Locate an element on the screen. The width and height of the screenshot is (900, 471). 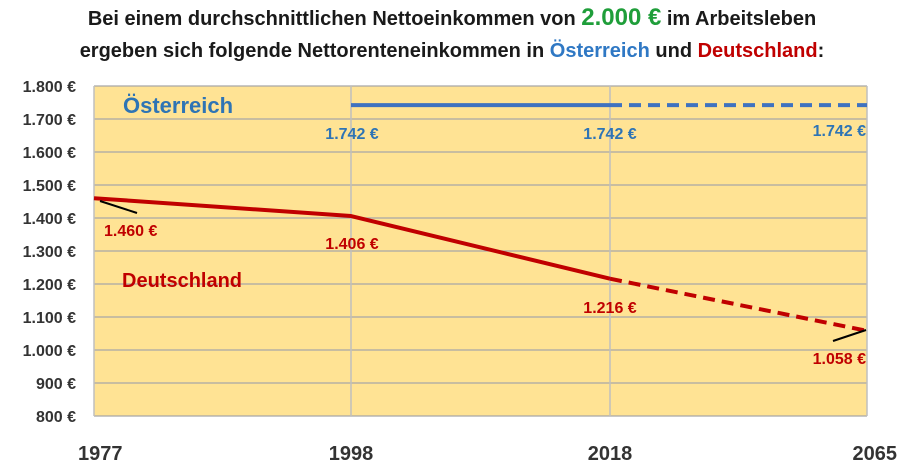
title-line-1-end: im Arbeitsleben is located at coordinates (738, 19).